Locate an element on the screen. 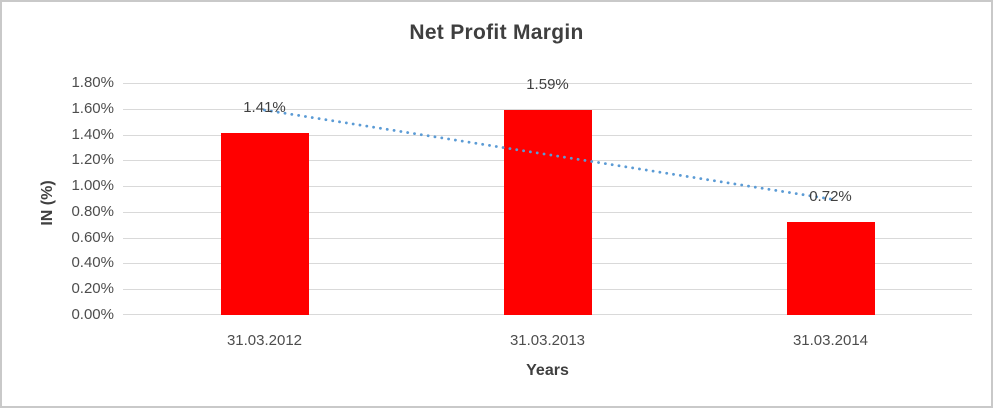 The height and width of the screenshot is (408, 993). data-label: 1.41% is located at coordinates (264, 108).